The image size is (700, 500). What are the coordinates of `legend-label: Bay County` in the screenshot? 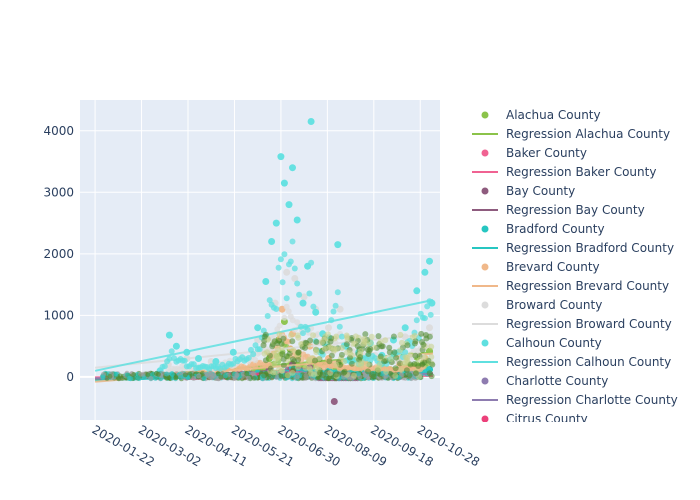 It's located at (540, 191).